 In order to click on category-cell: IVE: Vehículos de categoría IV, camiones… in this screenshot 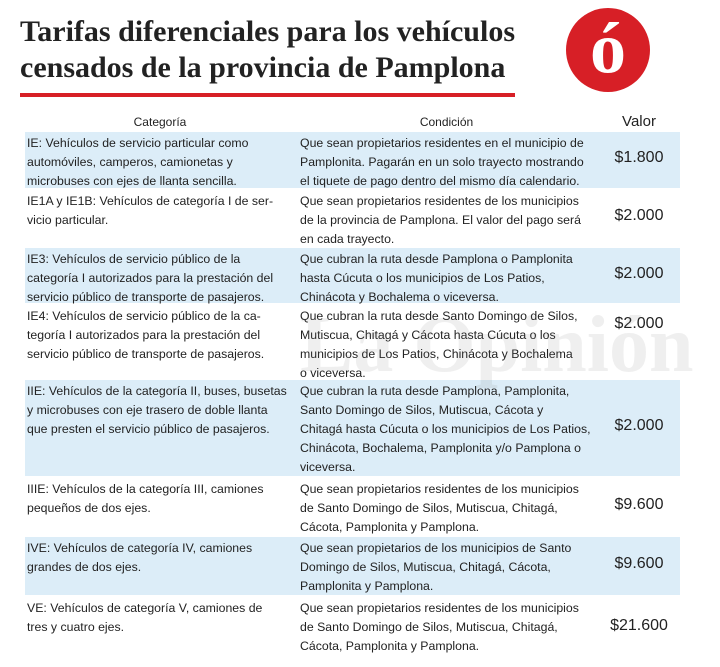, I will do `click(139, 558)`.